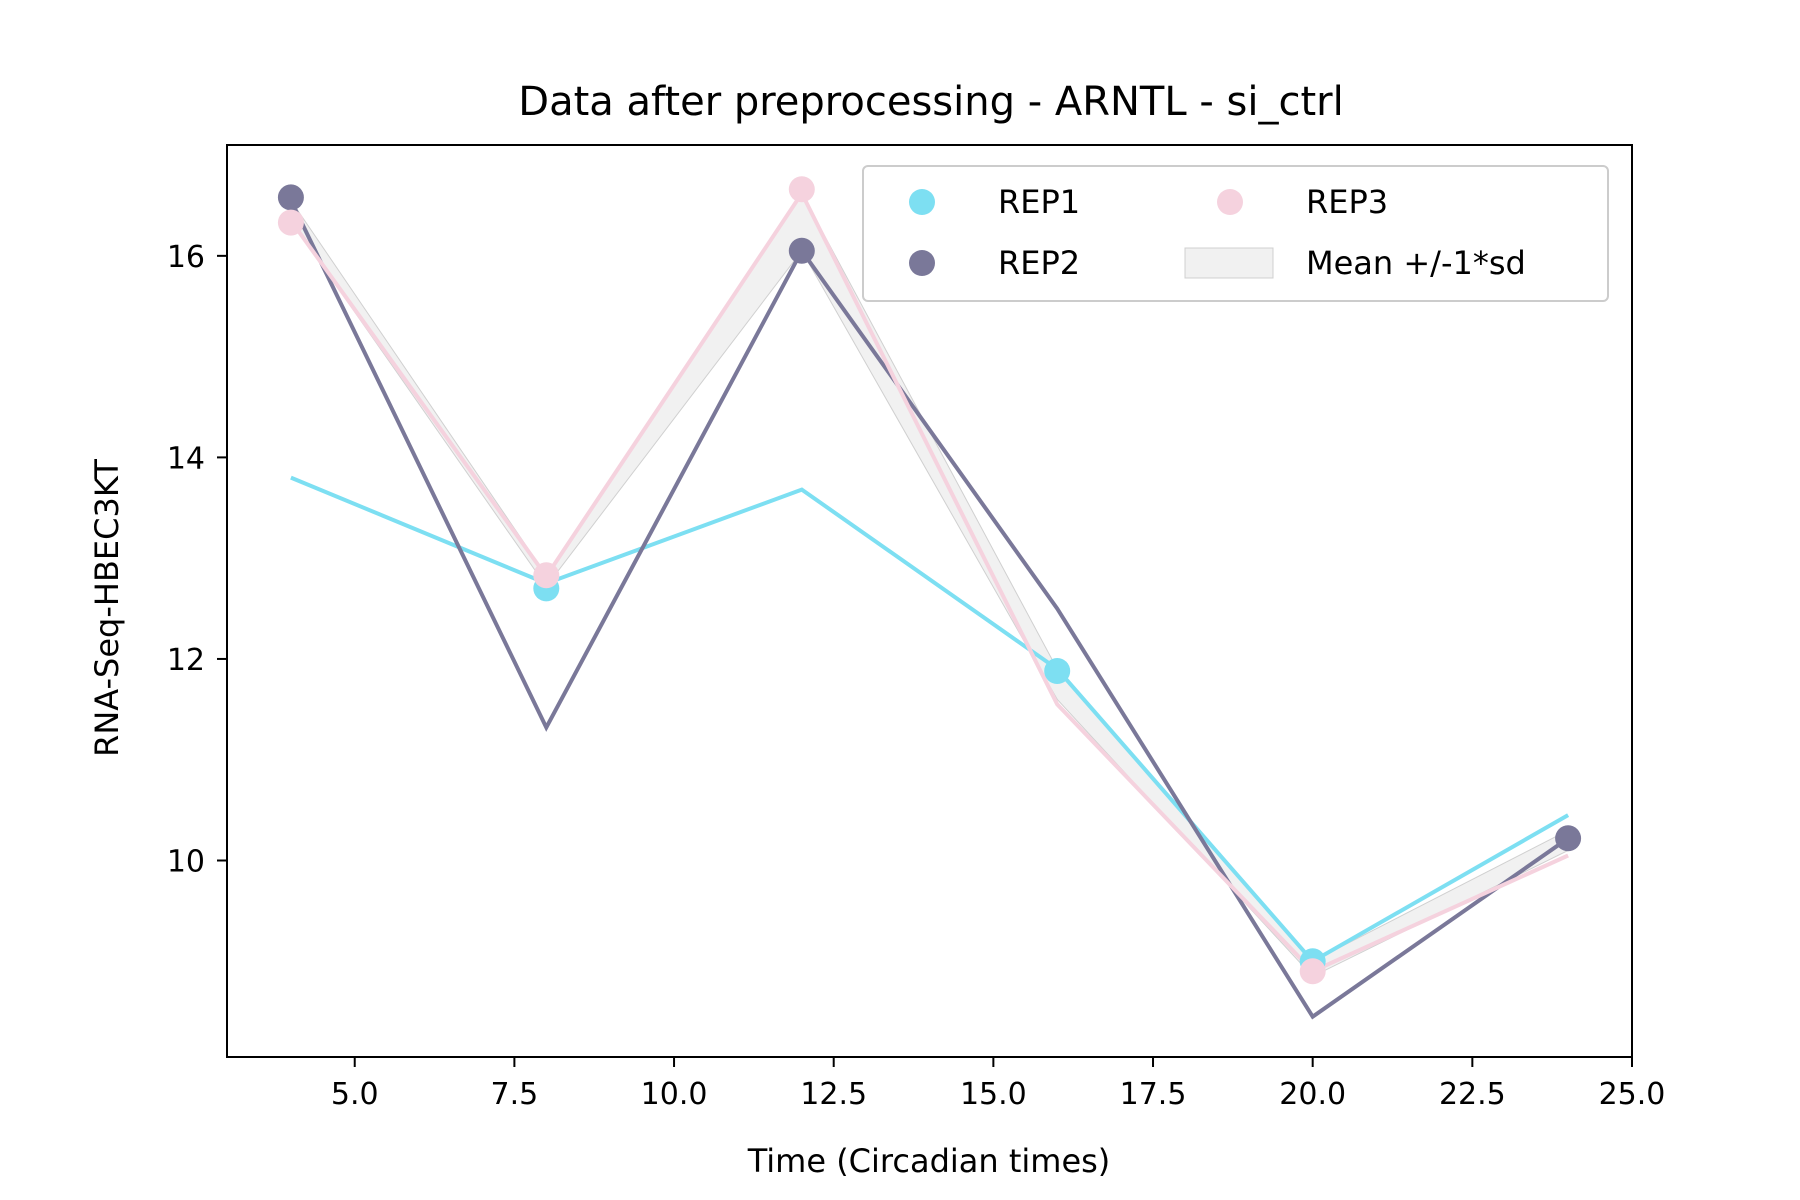 The height and width of the screenshot is (1200, 1800). Describe the element at coordinates (186, 861) in the screenshot. I see `y-tick-label: 10` at that location.